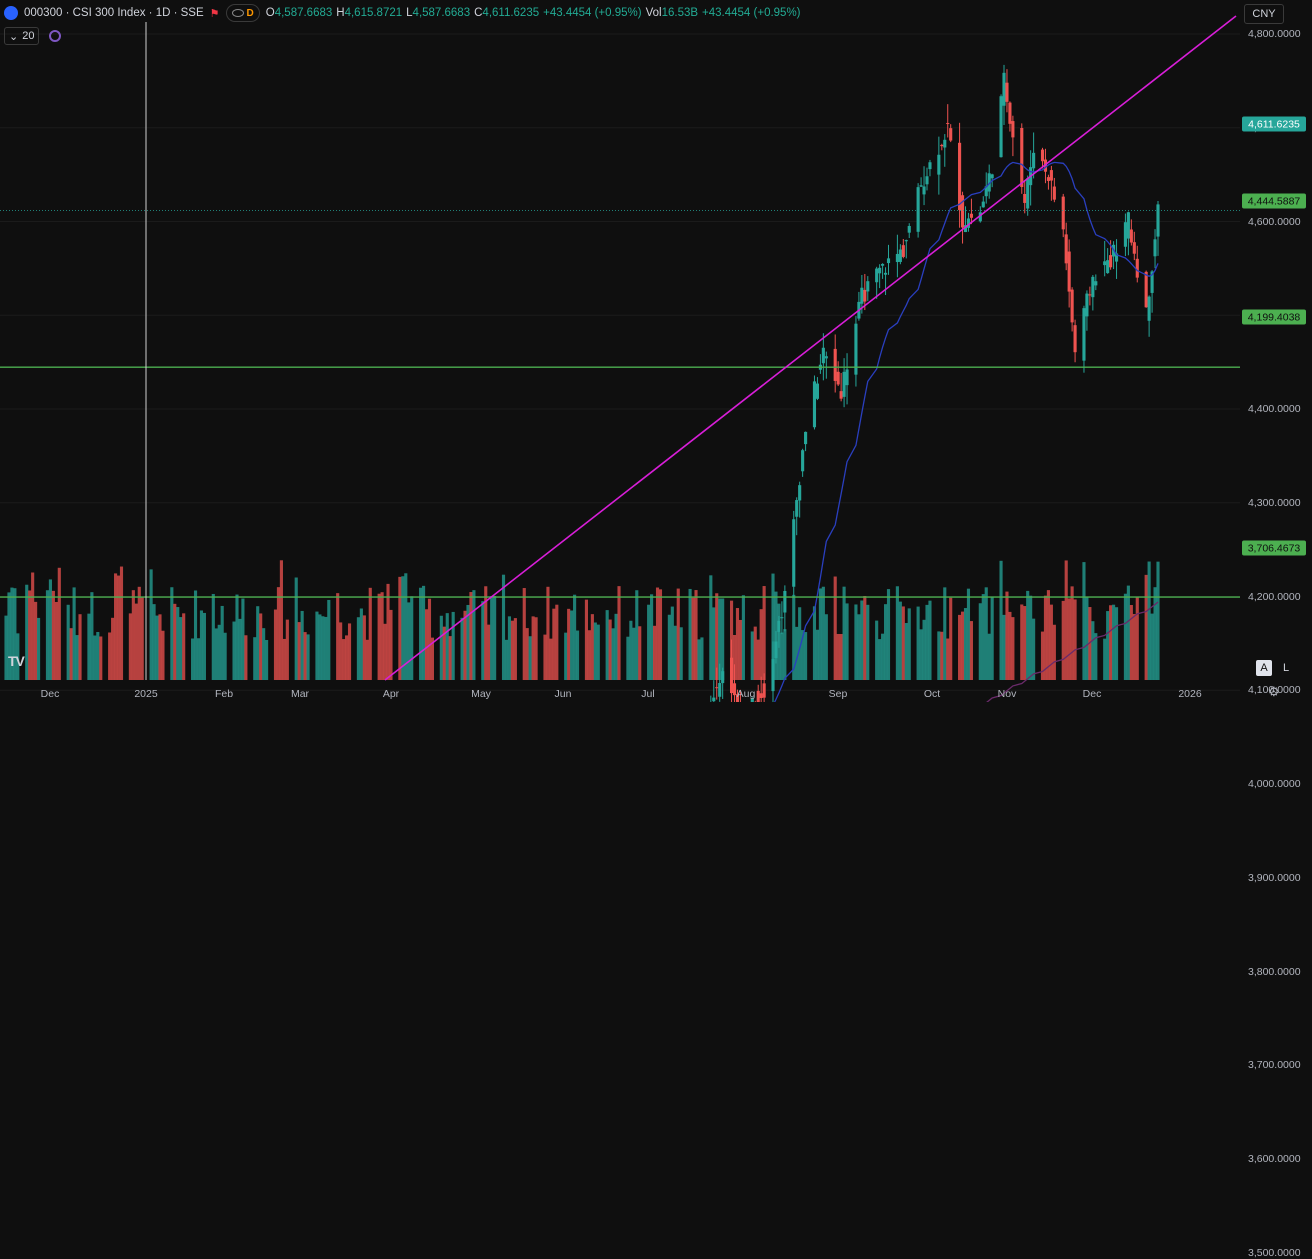 This screenshot has width=1312, height=1259. I want to click on time-tick-label: Dec, so click(1092, 694).